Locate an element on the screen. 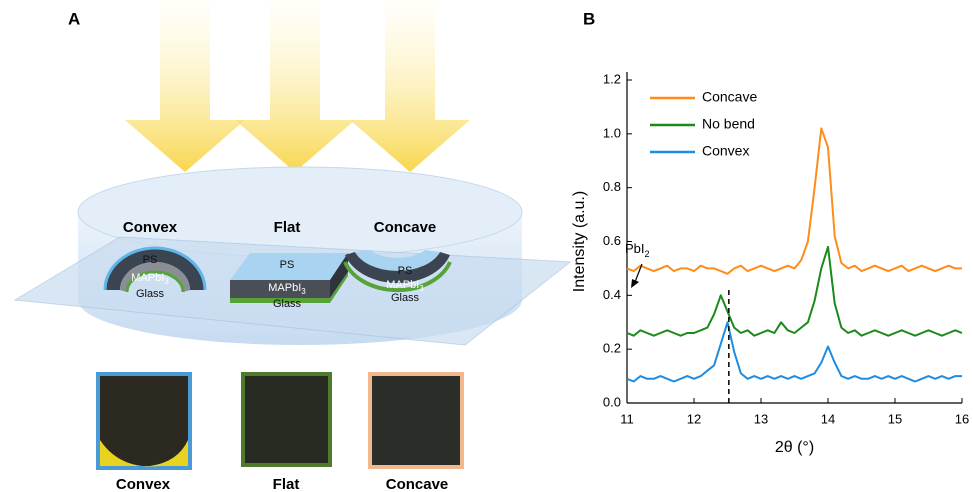 This screenshot has width=973, height=492. panel-label: A is located at coordinates (74, 18).